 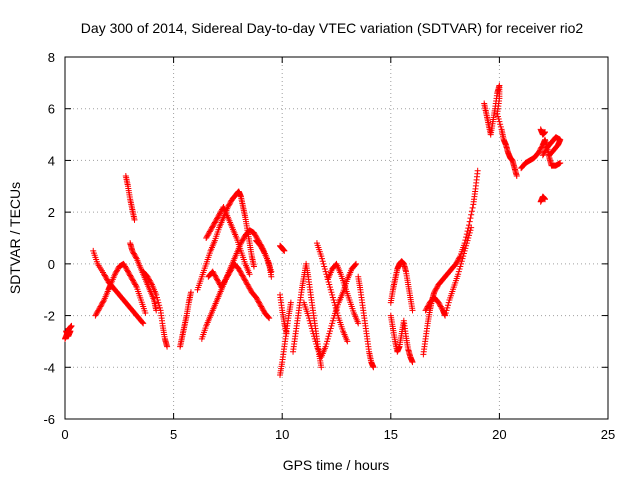 What do you see at coordinates (51, 109) in the screenshot?
I see `y-tick-label: 6` at bounding box center [51, 109].